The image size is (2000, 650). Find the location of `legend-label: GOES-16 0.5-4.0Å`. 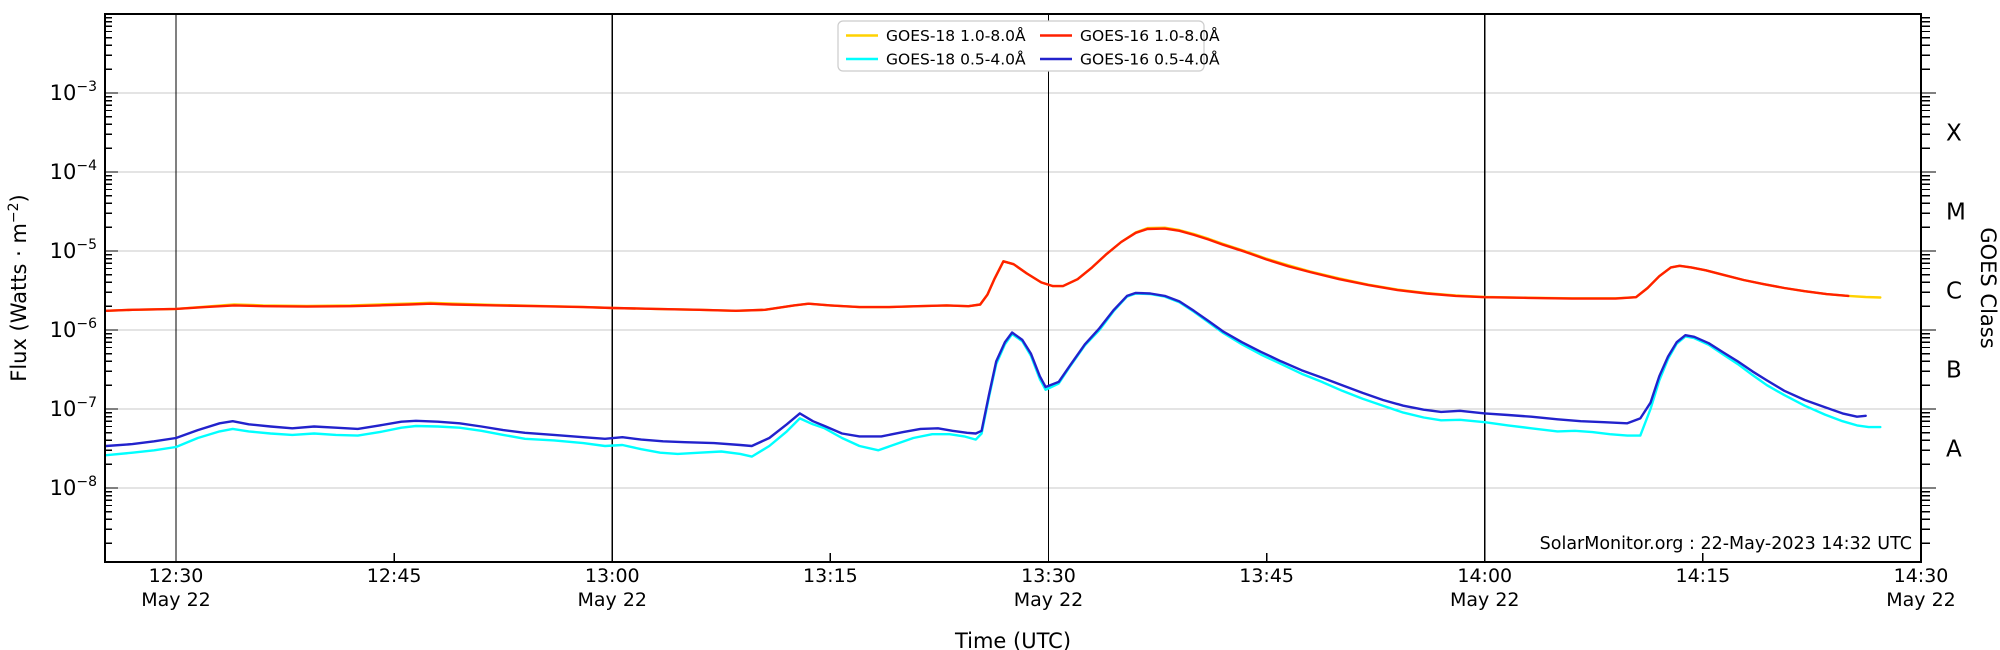

legend-label: GOES-16 0.5-4.0Å is located at coordinates (1150, 59).